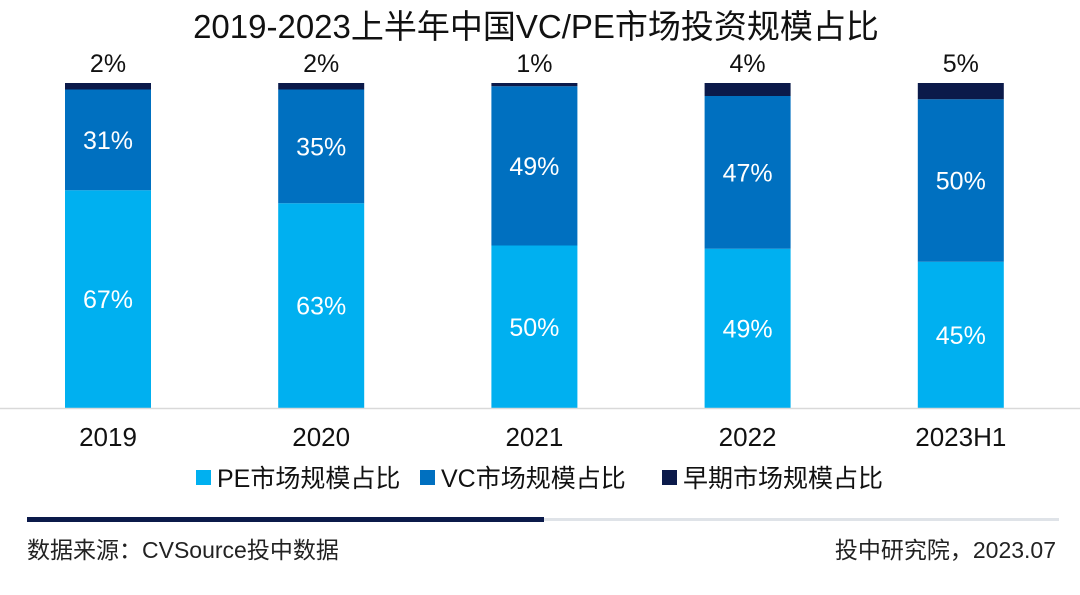  What do you see at coordinates (533, 479) in the screenshot?
I see `legend-label-vc: VC市场规模占比` at bounding box center [533, 479].